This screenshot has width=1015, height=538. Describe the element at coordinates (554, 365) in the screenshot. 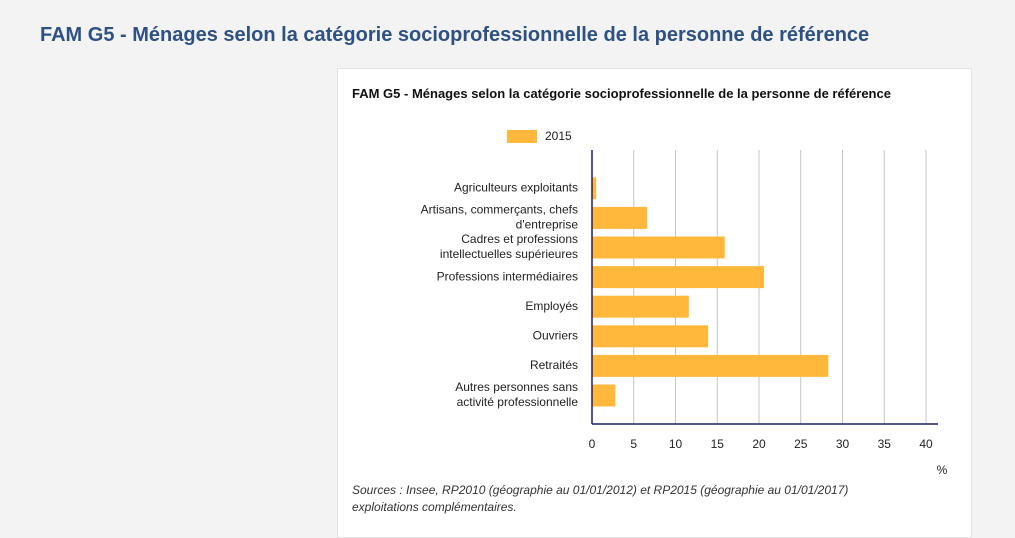

I see `y-tick-label: Retraités` at that location.